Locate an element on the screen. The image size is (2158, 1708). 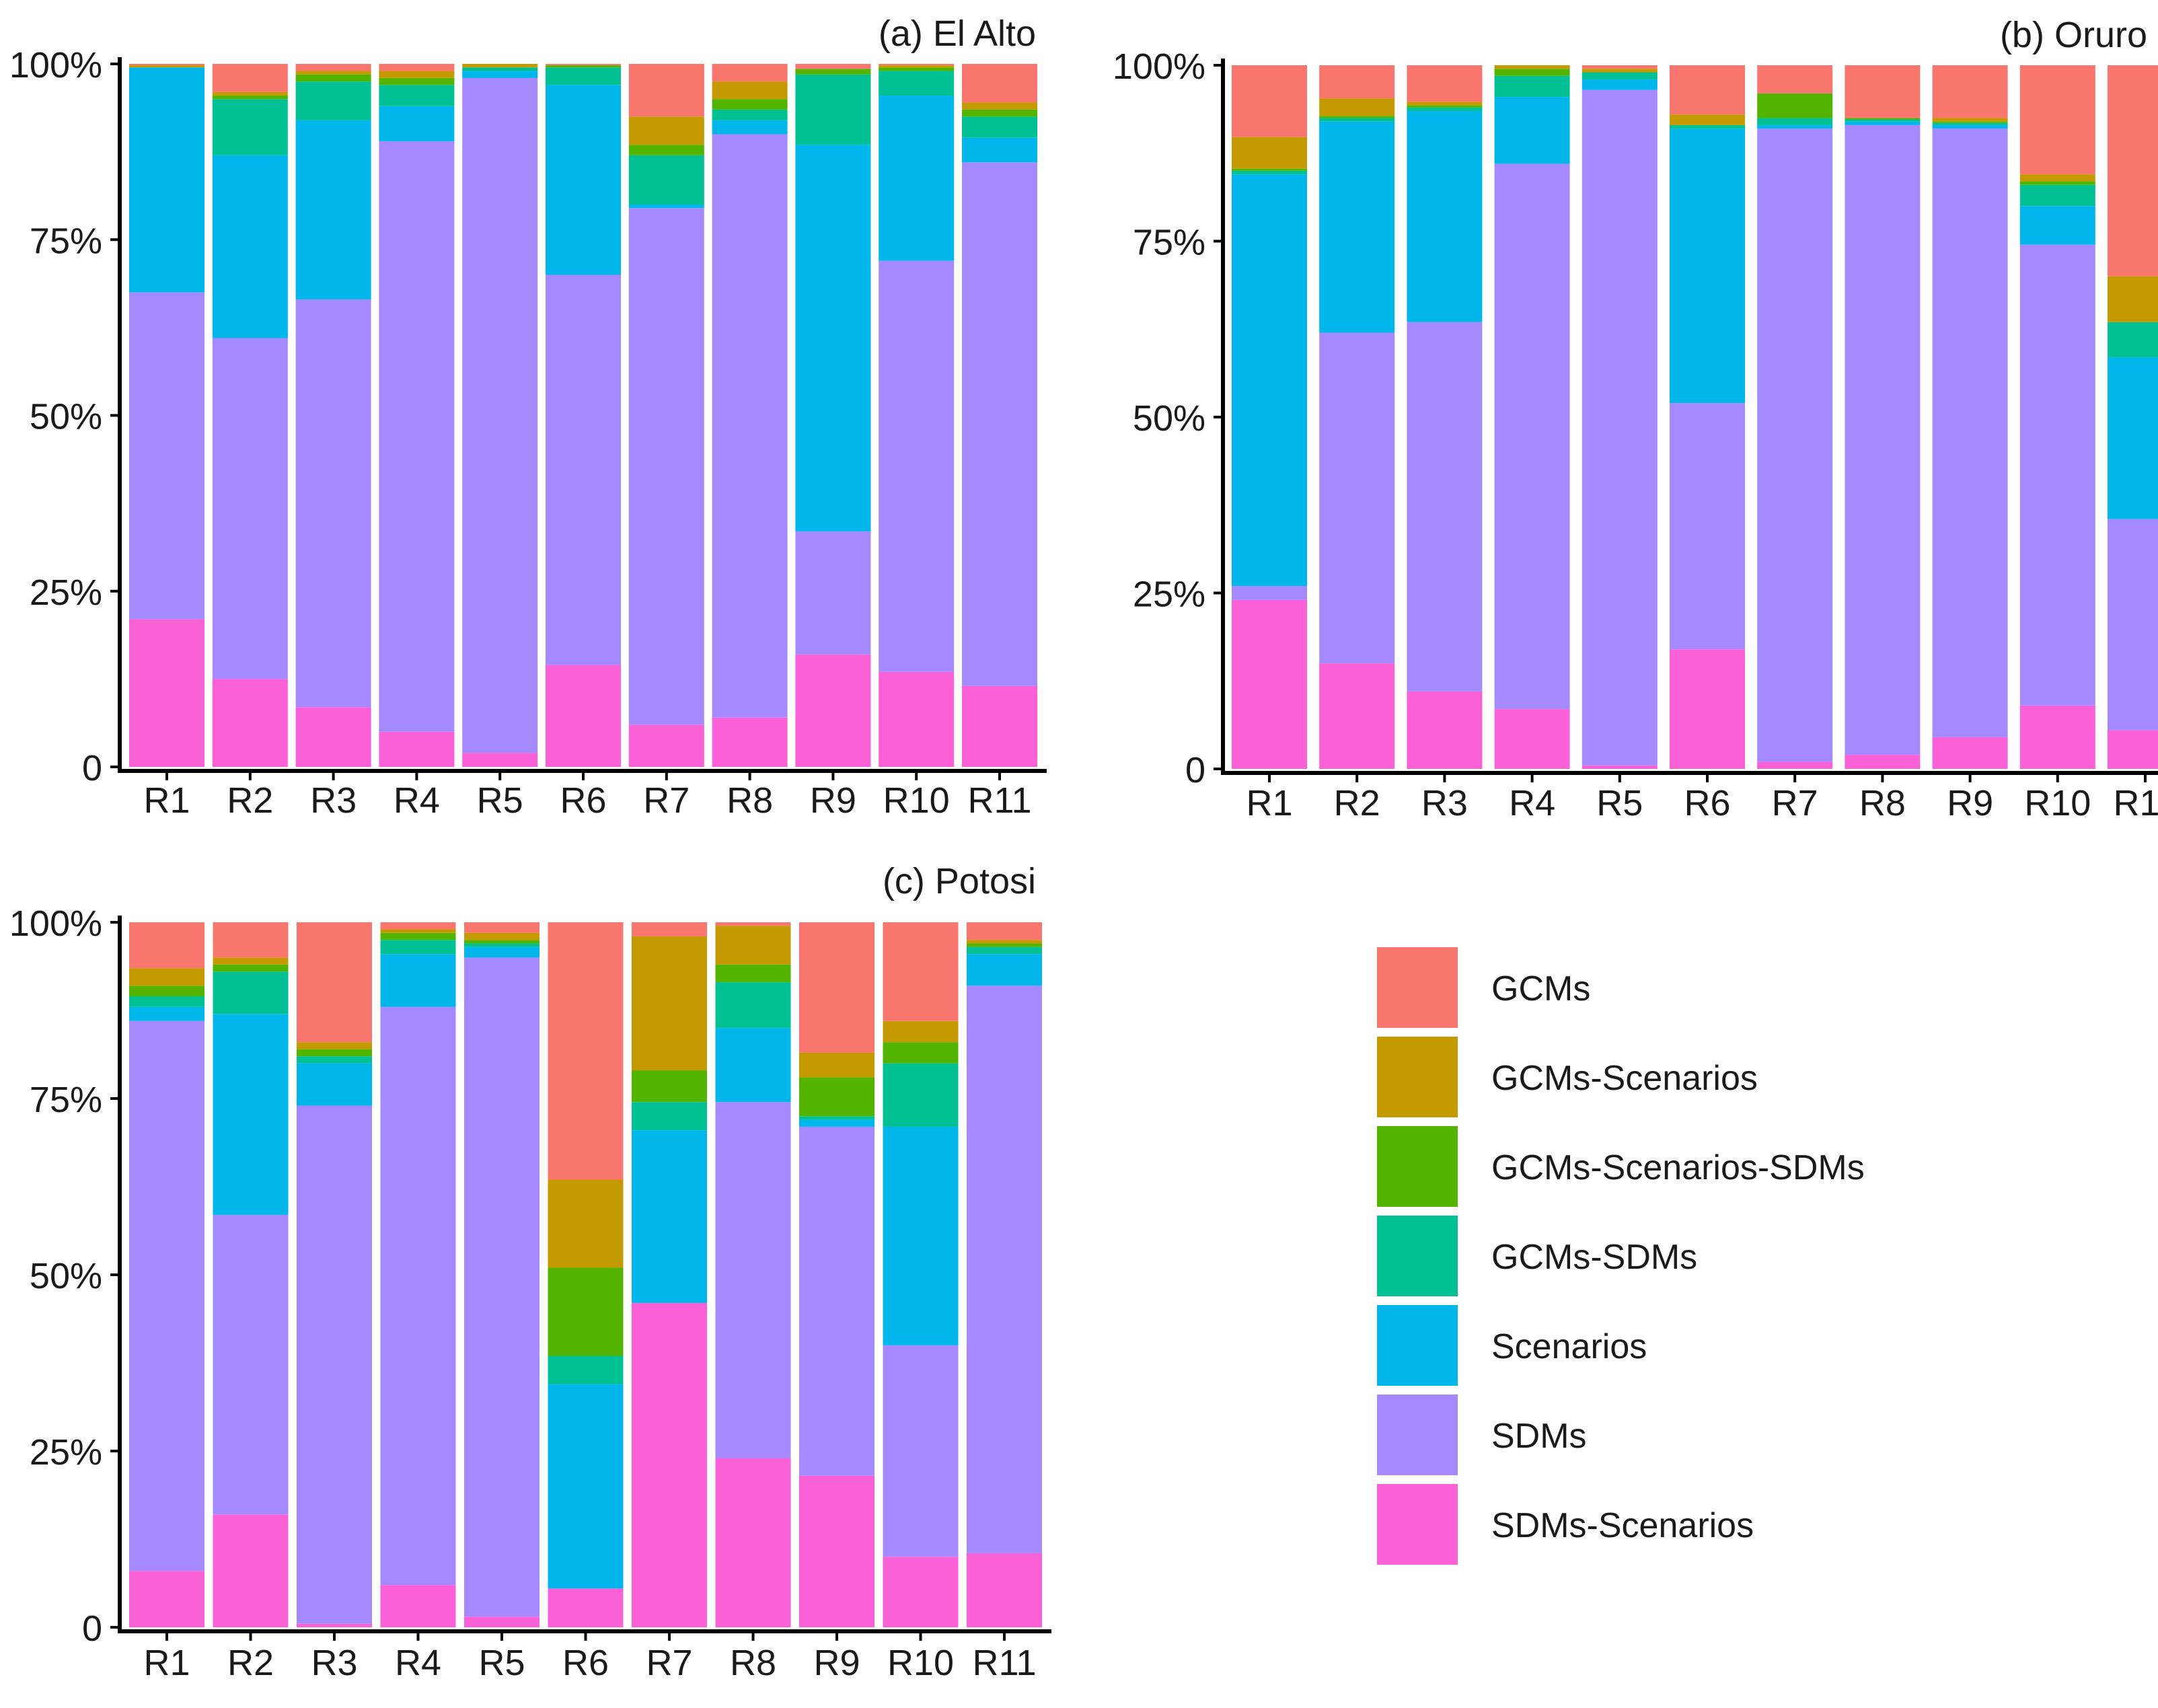
bar-r1 is located at coordinates (166, 1274).